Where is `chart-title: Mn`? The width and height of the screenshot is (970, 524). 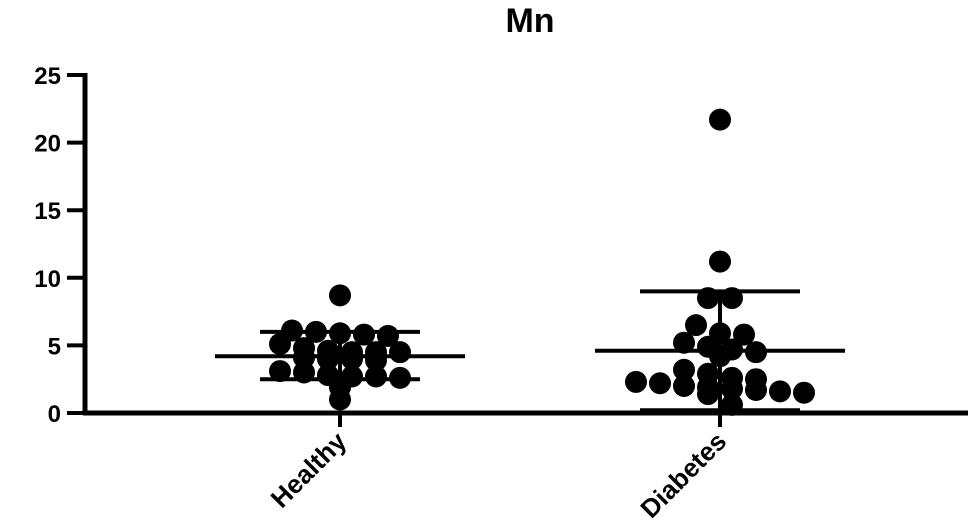 chart-title: Mn is located at coordinates (529, 21).